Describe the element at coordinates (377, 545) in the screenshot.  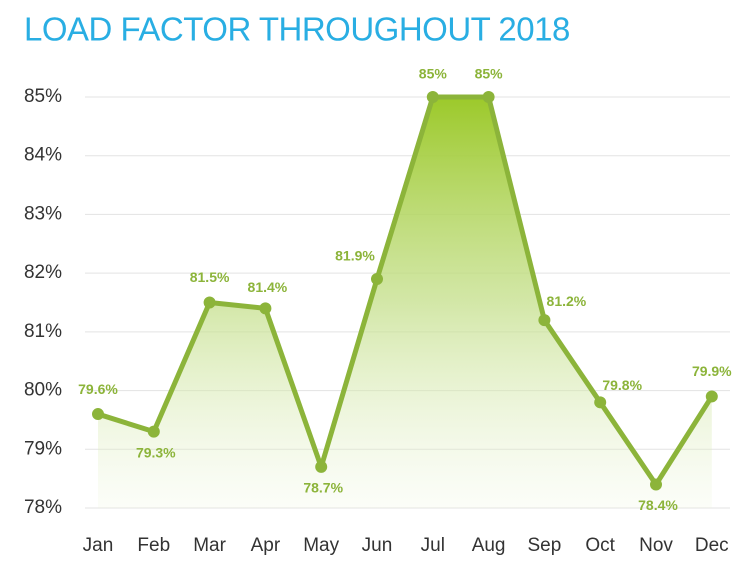
I see `x-tick-label: Jun` at that location.